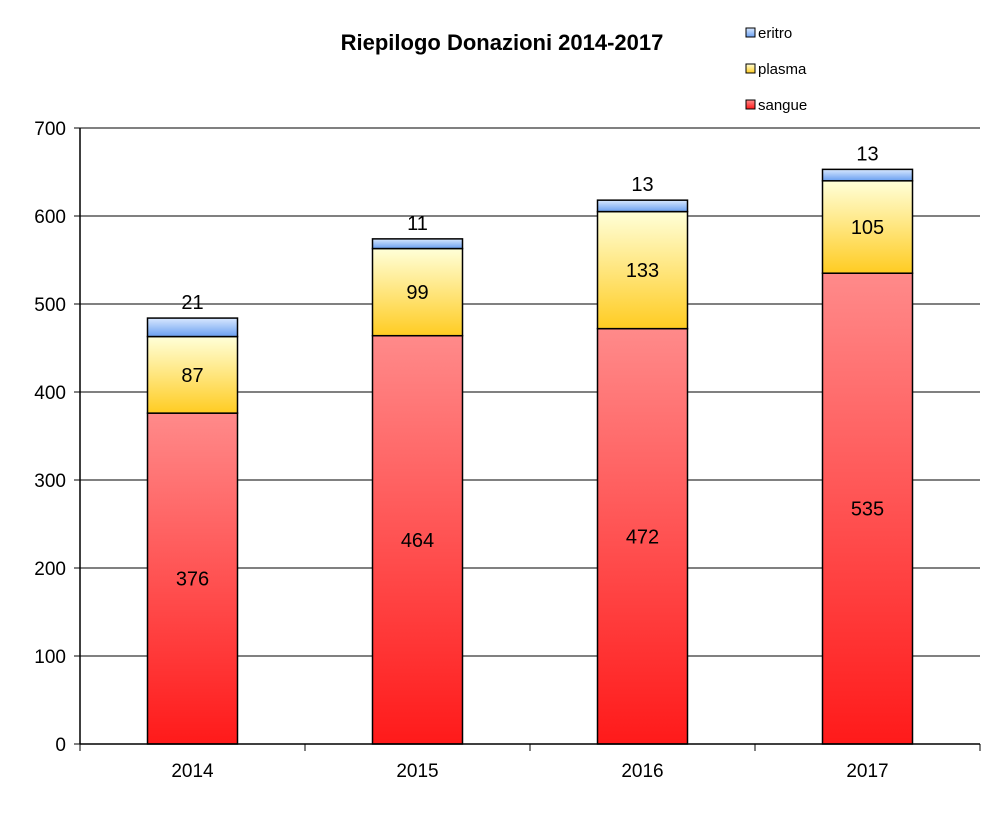 The width and height of the screenshot is (1004, 823). Describe the element at coordinates (50, 393) in the screenshot. I see `y-tick-label: 400` at that location.